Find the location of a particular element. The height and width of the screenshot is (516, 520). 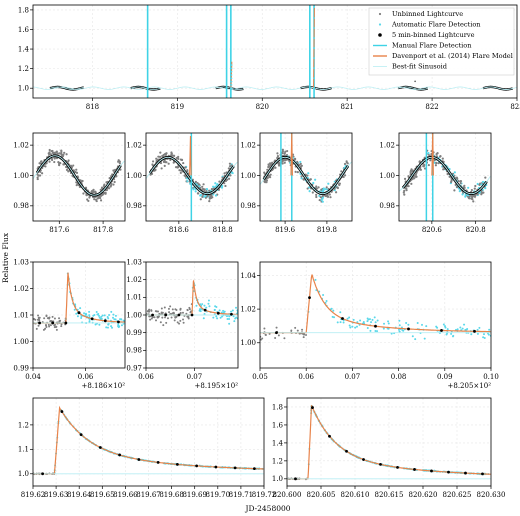

legend-label: Automatic Flare Detection is located at coordinates (436, 25).